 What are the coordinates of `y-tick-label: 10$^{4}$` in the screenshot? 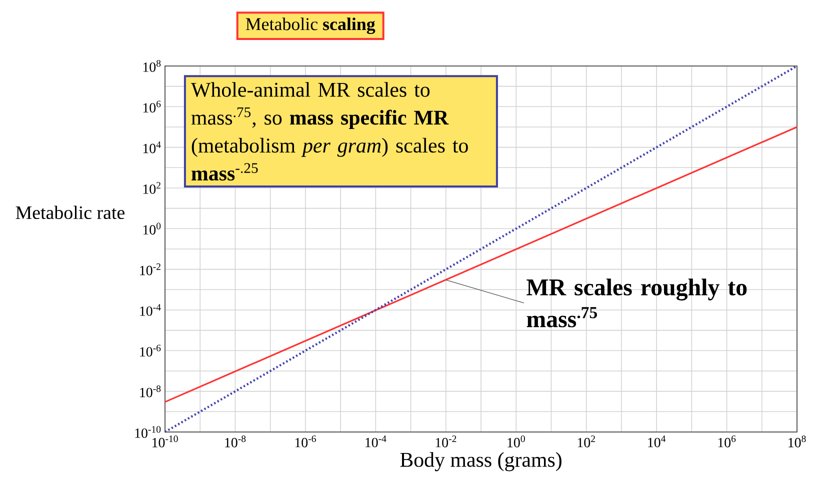 It's located at (152, 147).